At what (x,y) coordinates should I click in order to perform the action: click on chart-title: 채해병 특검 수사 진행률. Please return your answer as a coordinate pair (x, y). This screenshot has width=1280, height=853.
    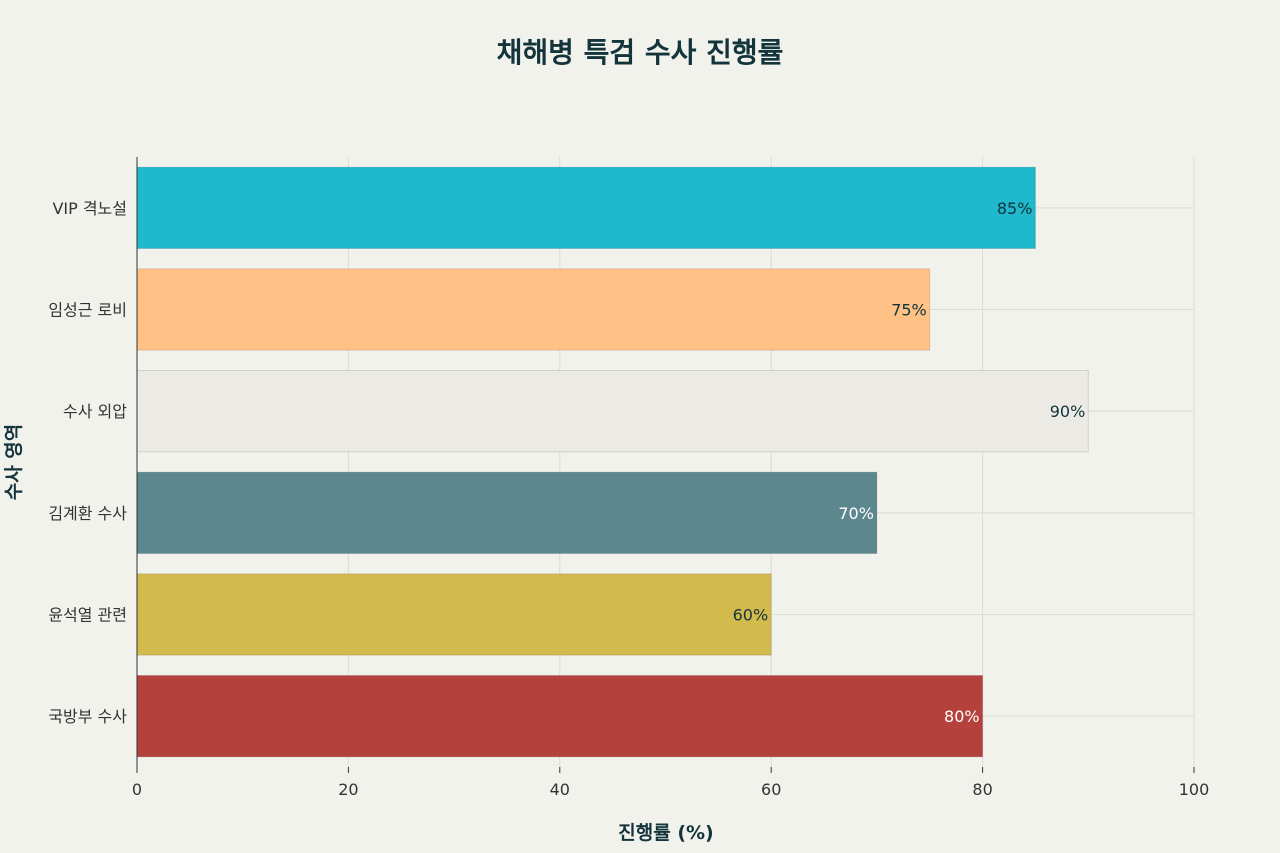
    Looking at the image, I should click on (640, 52).